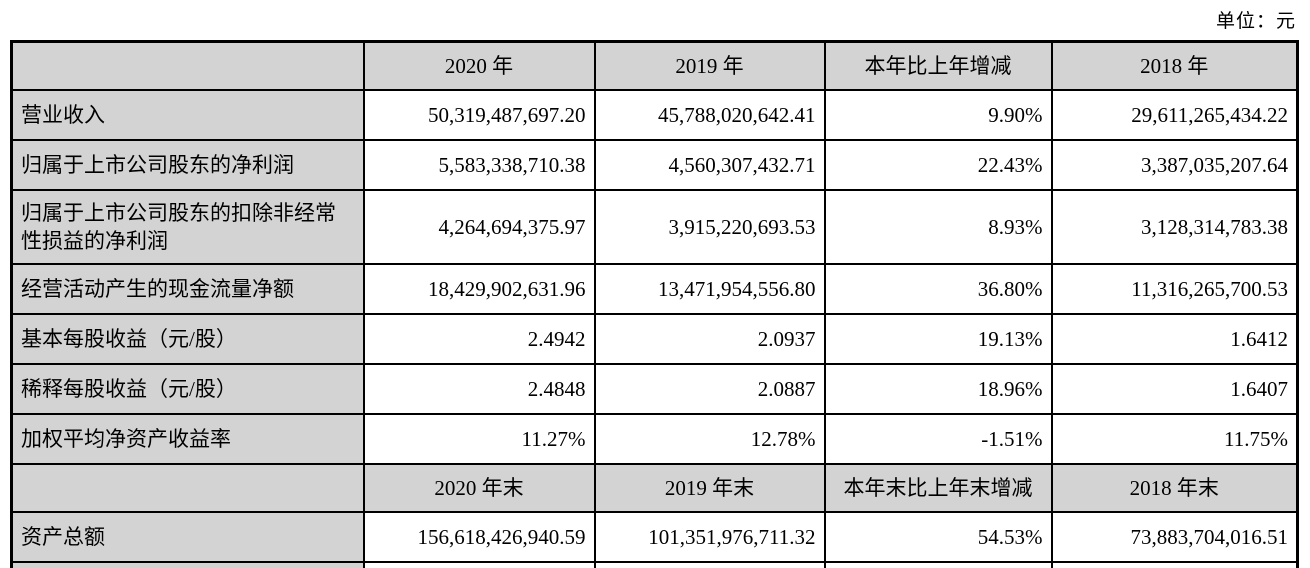  I want to click on cell-change: 19.13%, so click(938, 339).